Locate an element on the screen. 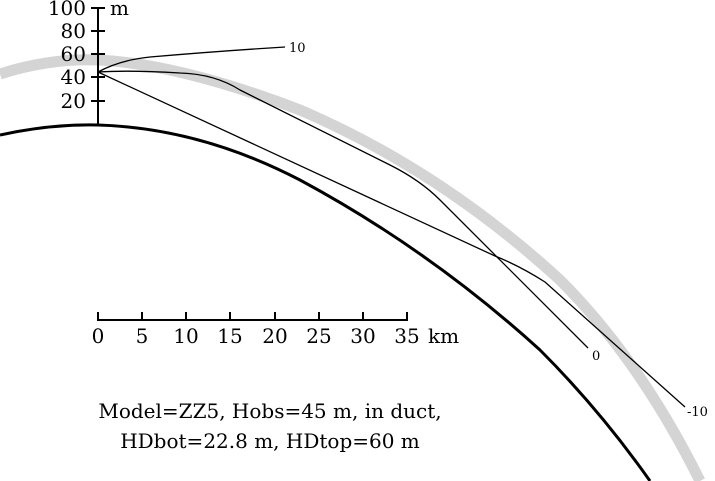 The height and width of the screenshot is (481, 715). h-tick-label: 15 is located at coordinates (229, 336).